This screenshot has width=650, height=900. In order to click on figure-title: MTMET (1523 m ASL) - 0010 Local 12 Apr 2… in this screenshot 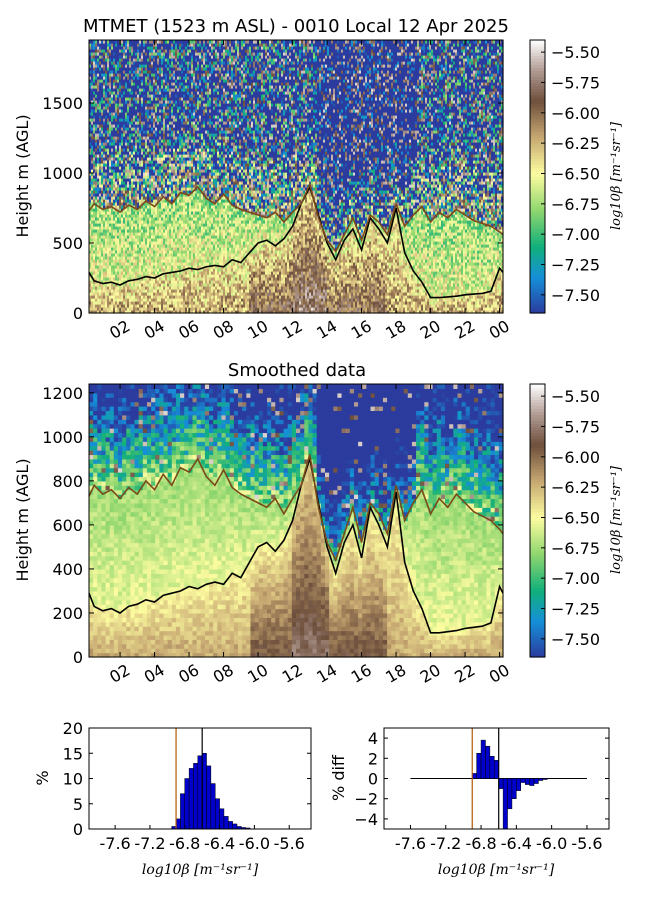, I will do `click(296, 26)`.